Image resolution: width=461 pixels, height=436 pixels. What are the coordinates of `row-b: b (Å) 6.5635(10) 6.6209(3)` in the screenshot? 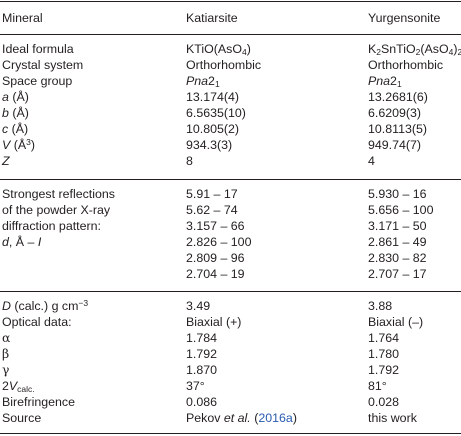 It's located at (230, 113).